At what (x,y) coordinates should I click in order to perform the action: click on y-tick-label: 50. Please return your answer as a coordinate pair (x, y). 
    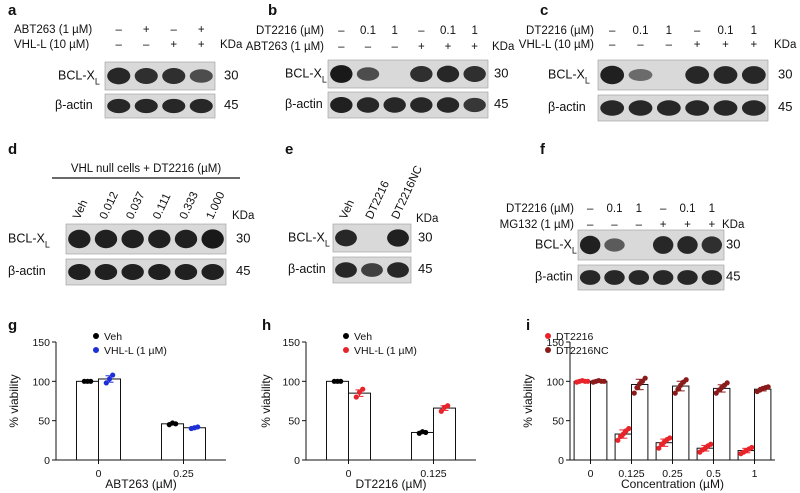
    Looking at the image, I should click on (294, 422).